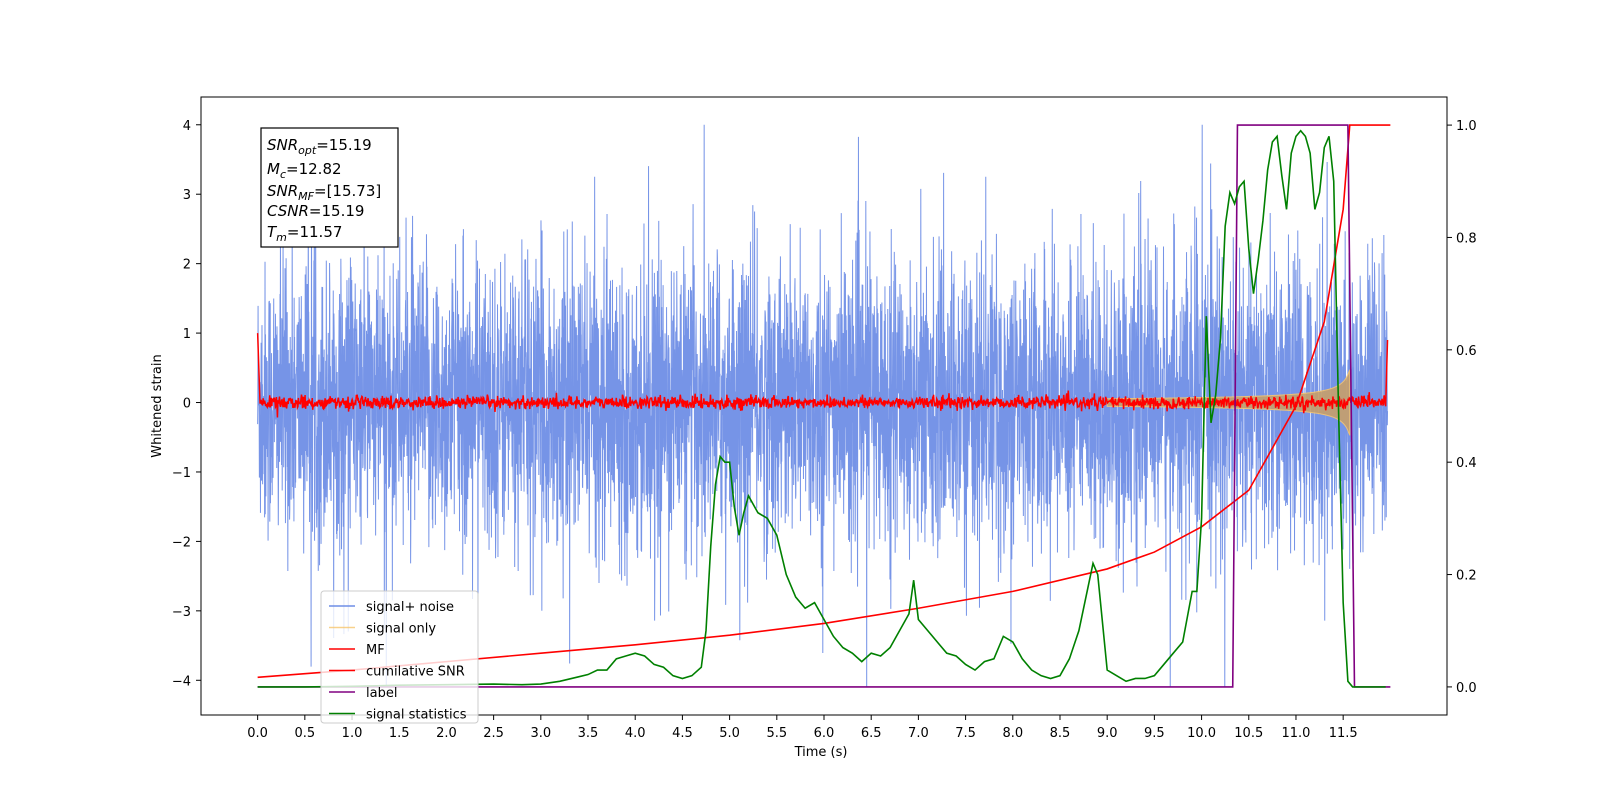 This screenshot has width=1600, height=800. What do you see at coordinates (1462, 407) in the screenshot?
I see `y-axis-right: 1.0 0.8 0.6 0.4 0.2 0.0` at bounding box center [1462, 407].